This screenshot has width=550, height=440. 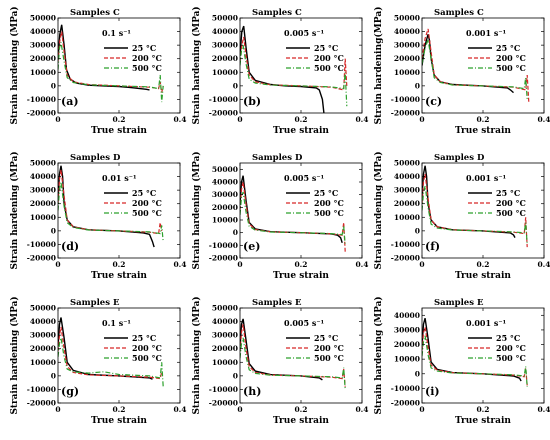 I want to click on panel-letter: (h), so click(x=252, y=391).